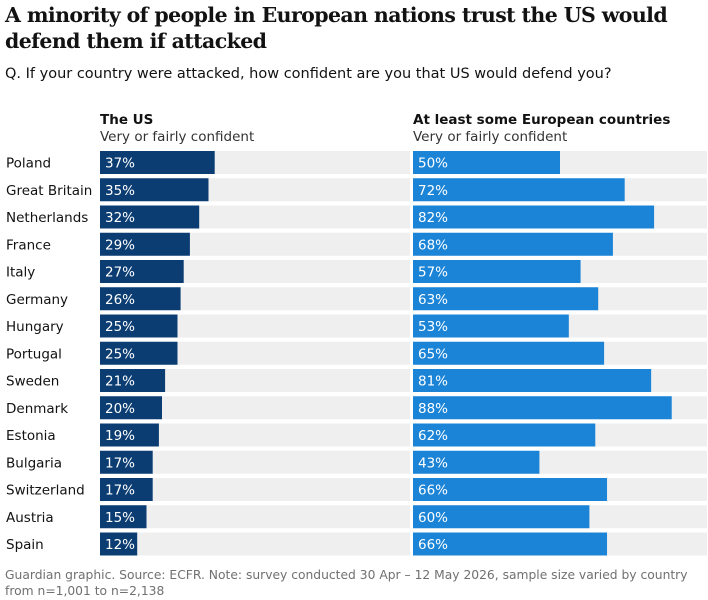 This screenshot has height=600, width=708. Describe the element at coordinates (255, 408) in the screenshot. I see `us-track-denmark` at that location.